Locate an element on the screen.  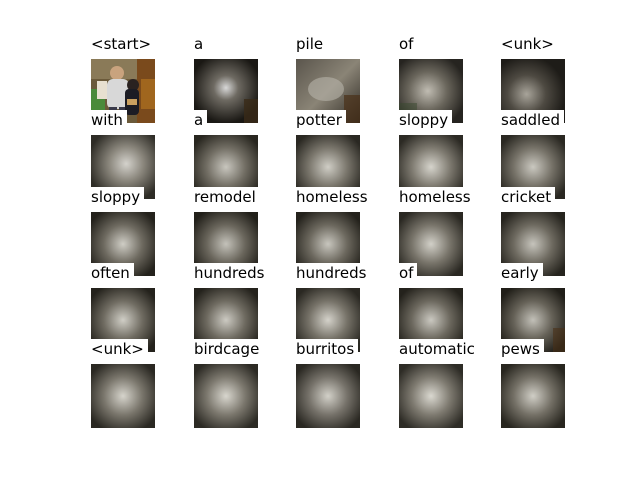
caption-word: pile is located at coordinates (312, 44).